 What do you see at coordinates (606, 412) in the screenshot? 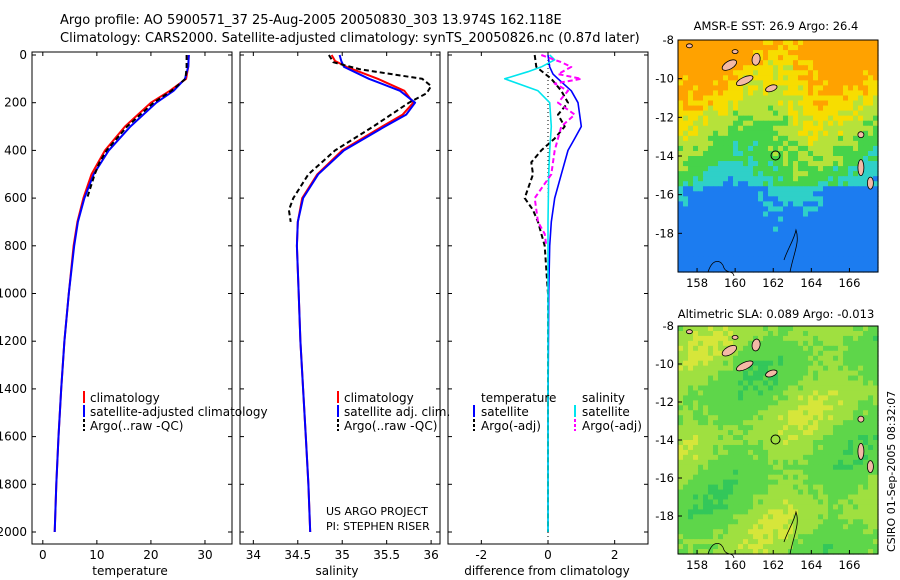
I see `legend-label-sal-satellite: satellite` at bounding box center [606, 412].